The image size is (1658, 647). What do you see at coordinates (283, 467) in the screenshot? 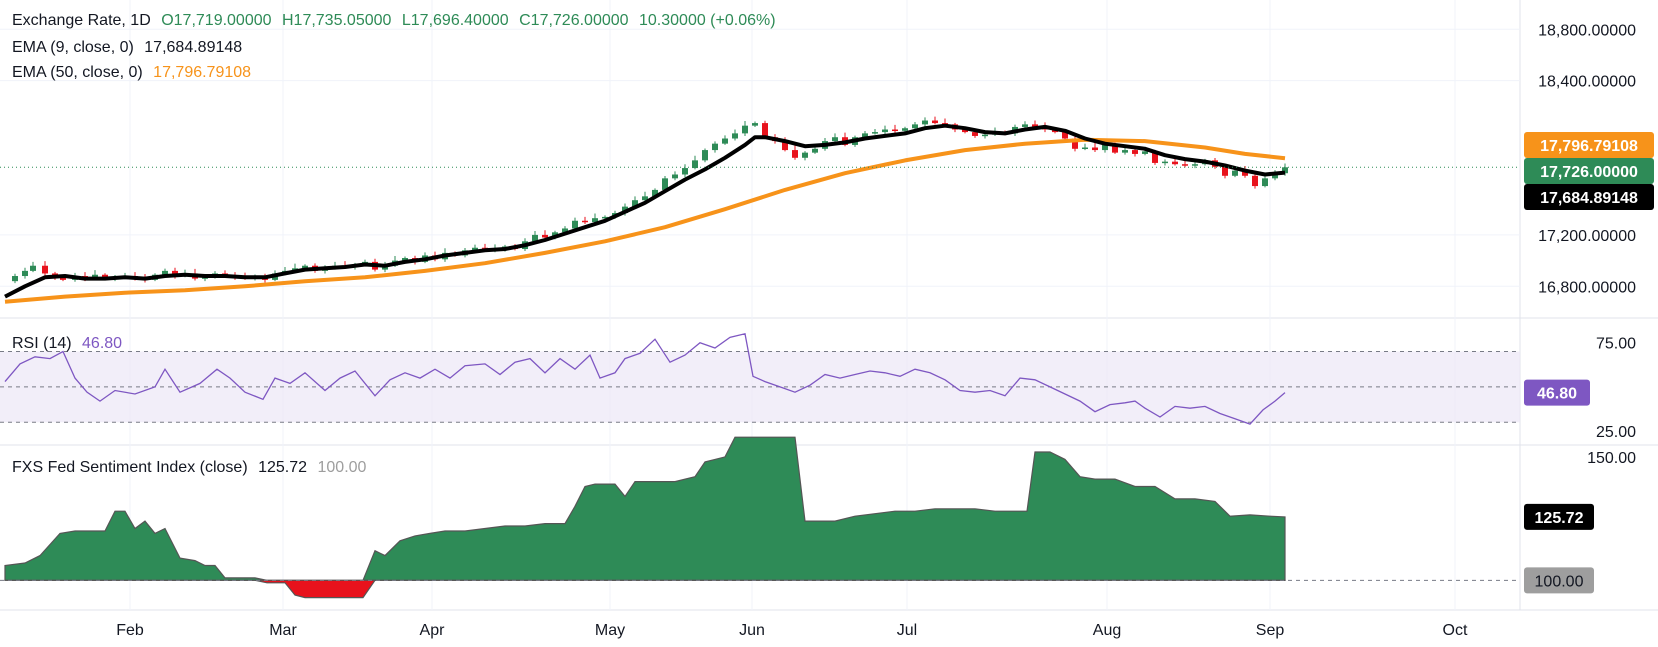
I see `sentiment-value: 125.72` at bounding box center [283, 467].